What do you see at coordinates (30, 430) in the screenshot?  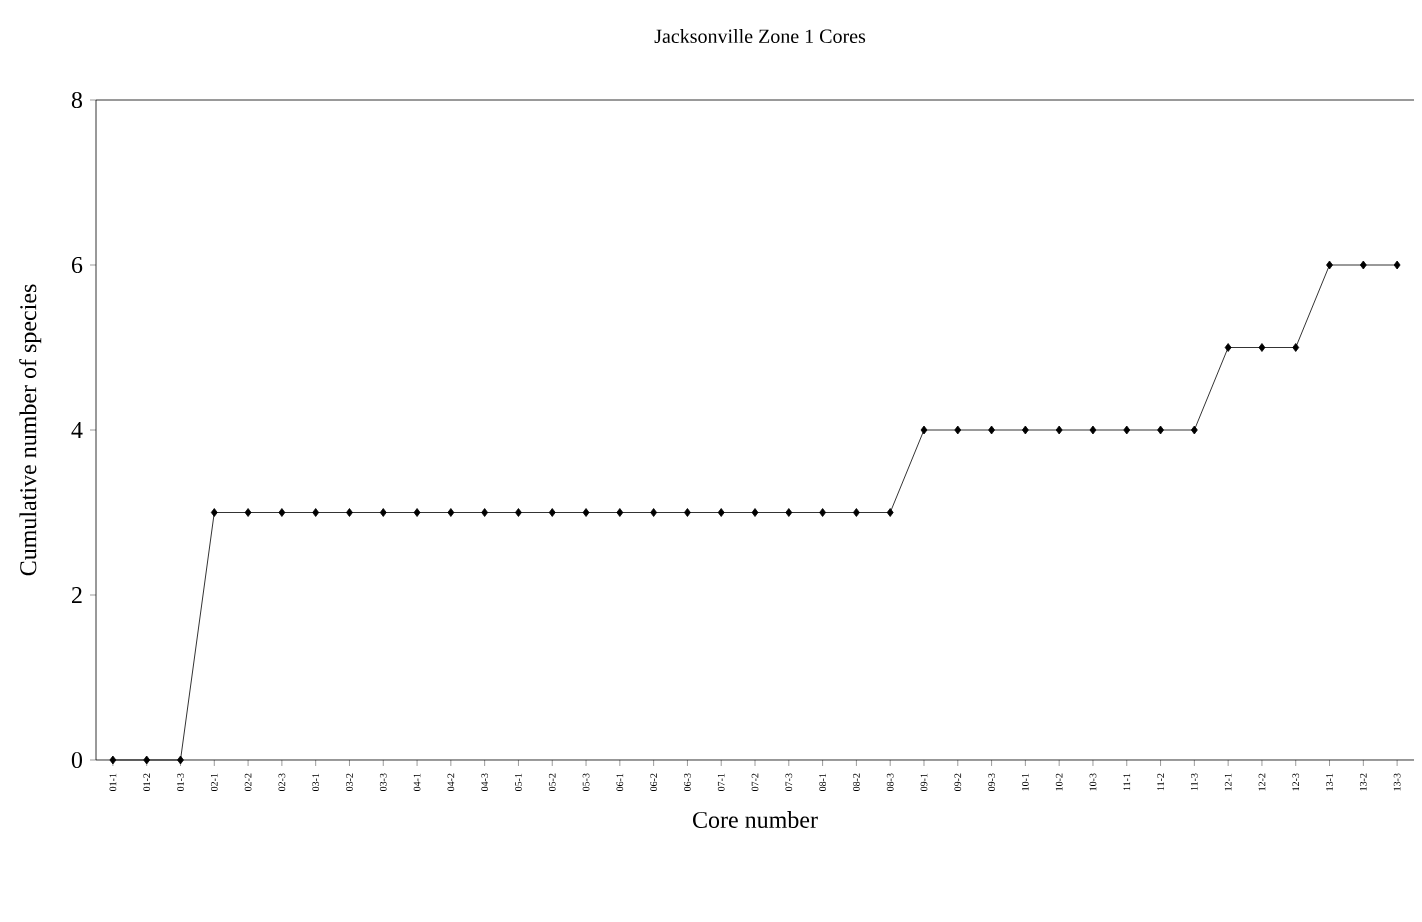 I see `y-axis-title: Cumulative number of species` at bounding box center [30, 430].